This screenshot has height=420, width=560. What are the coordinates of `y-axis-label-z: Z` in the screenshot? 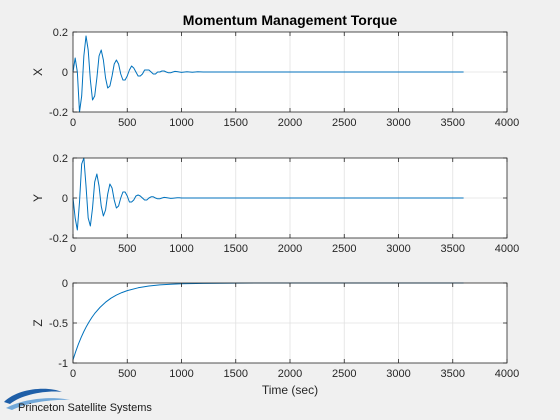 It's located at (38, 322).